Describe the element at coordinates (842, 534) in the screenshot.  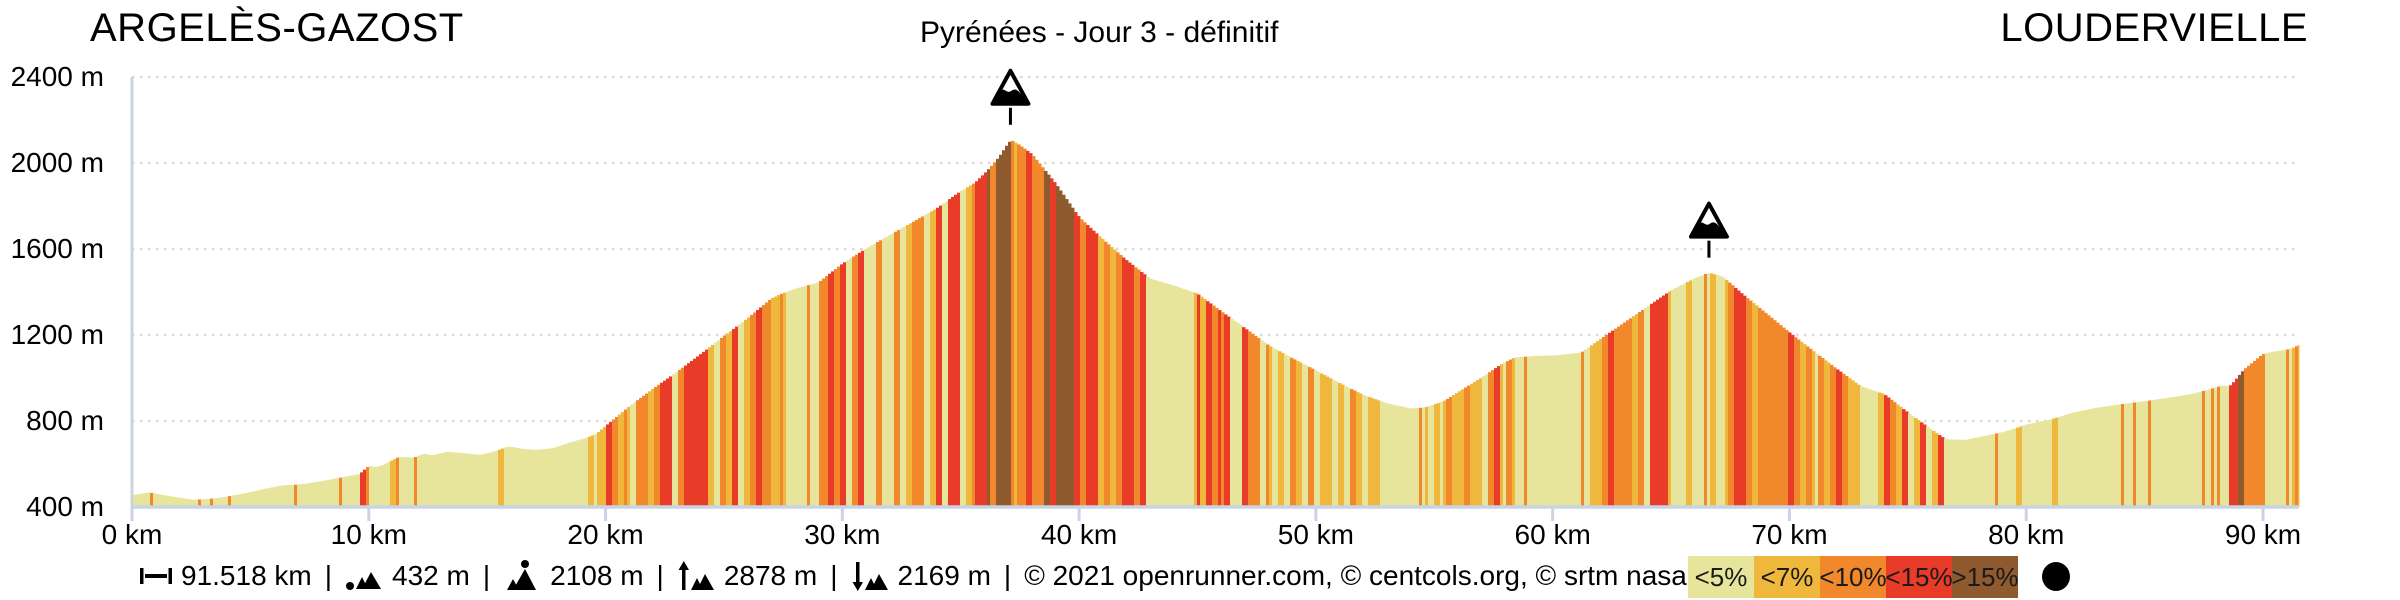
I see `x-axis-tick-label: 30 km` at that location.